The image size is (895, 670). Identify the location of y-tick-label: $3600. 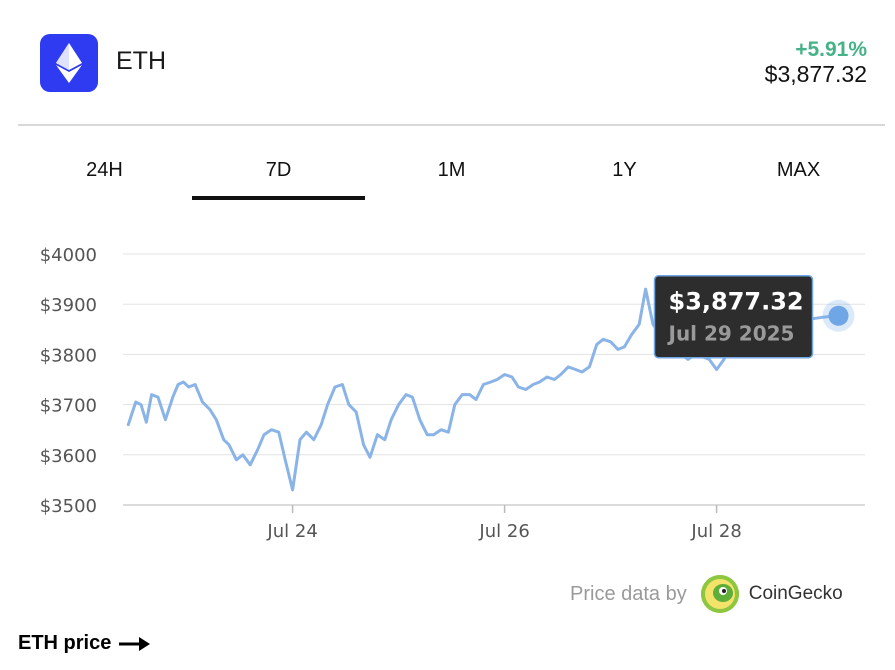
(68, 456).